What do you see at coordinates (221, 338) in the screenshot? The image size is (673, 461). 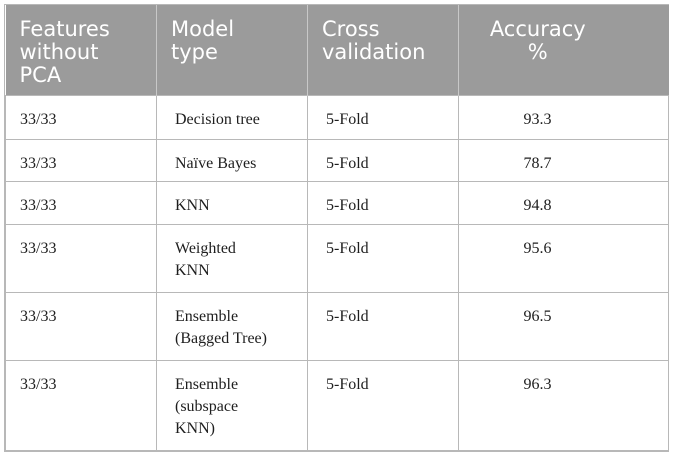 I see `cell-model-type-line: (Bagged Tree)` at bounding box center [221, 338].